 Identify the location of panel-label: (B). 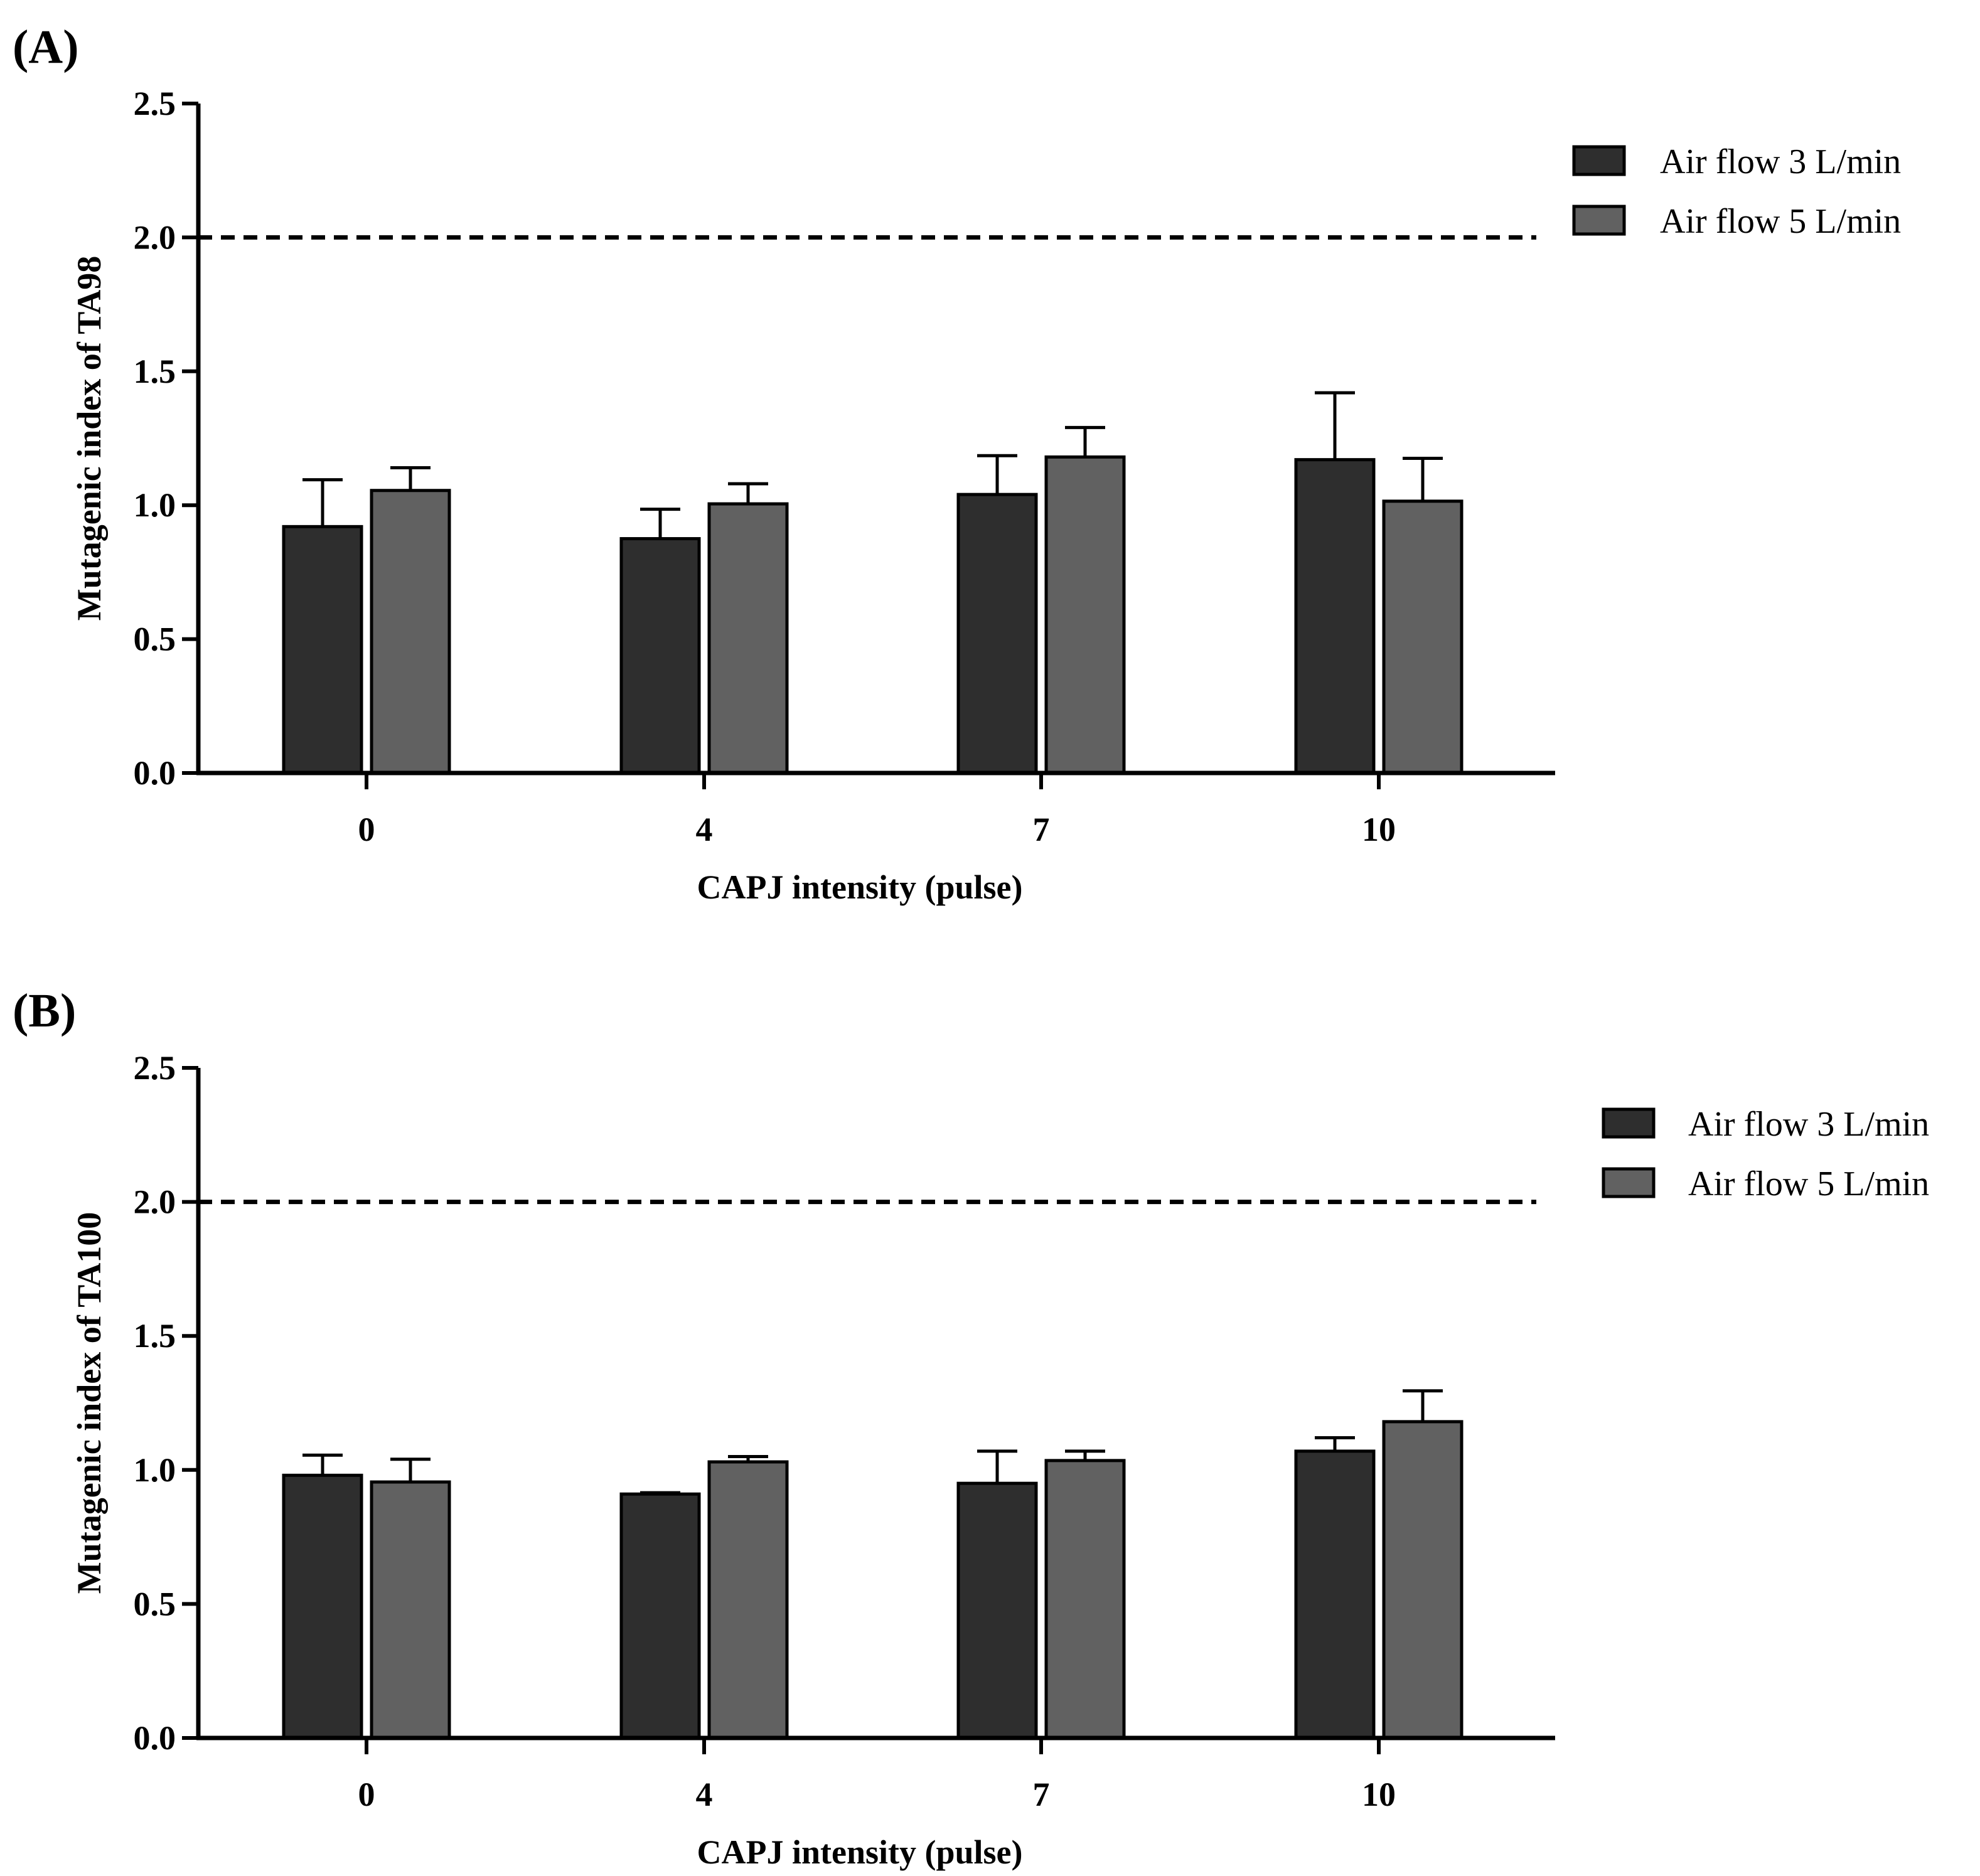
(44, 1010).